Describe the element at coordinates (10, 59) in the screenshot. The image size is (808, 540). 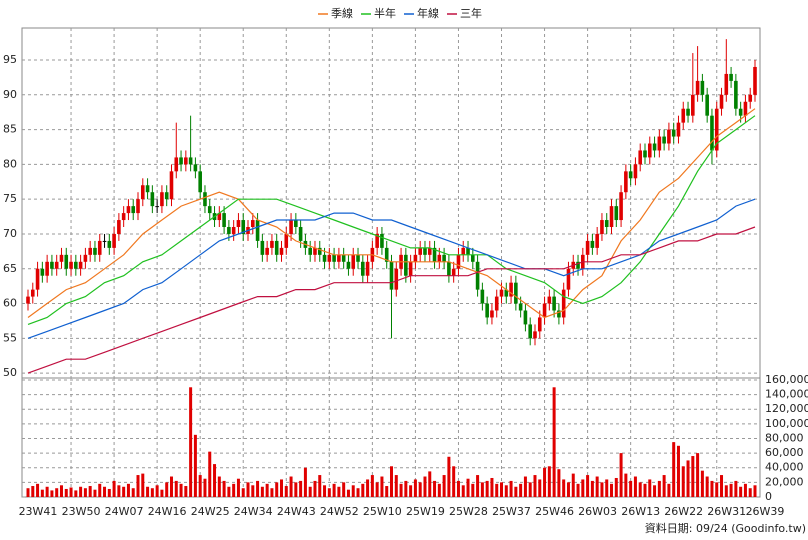
I see `y-tick-label: 95` at that location.